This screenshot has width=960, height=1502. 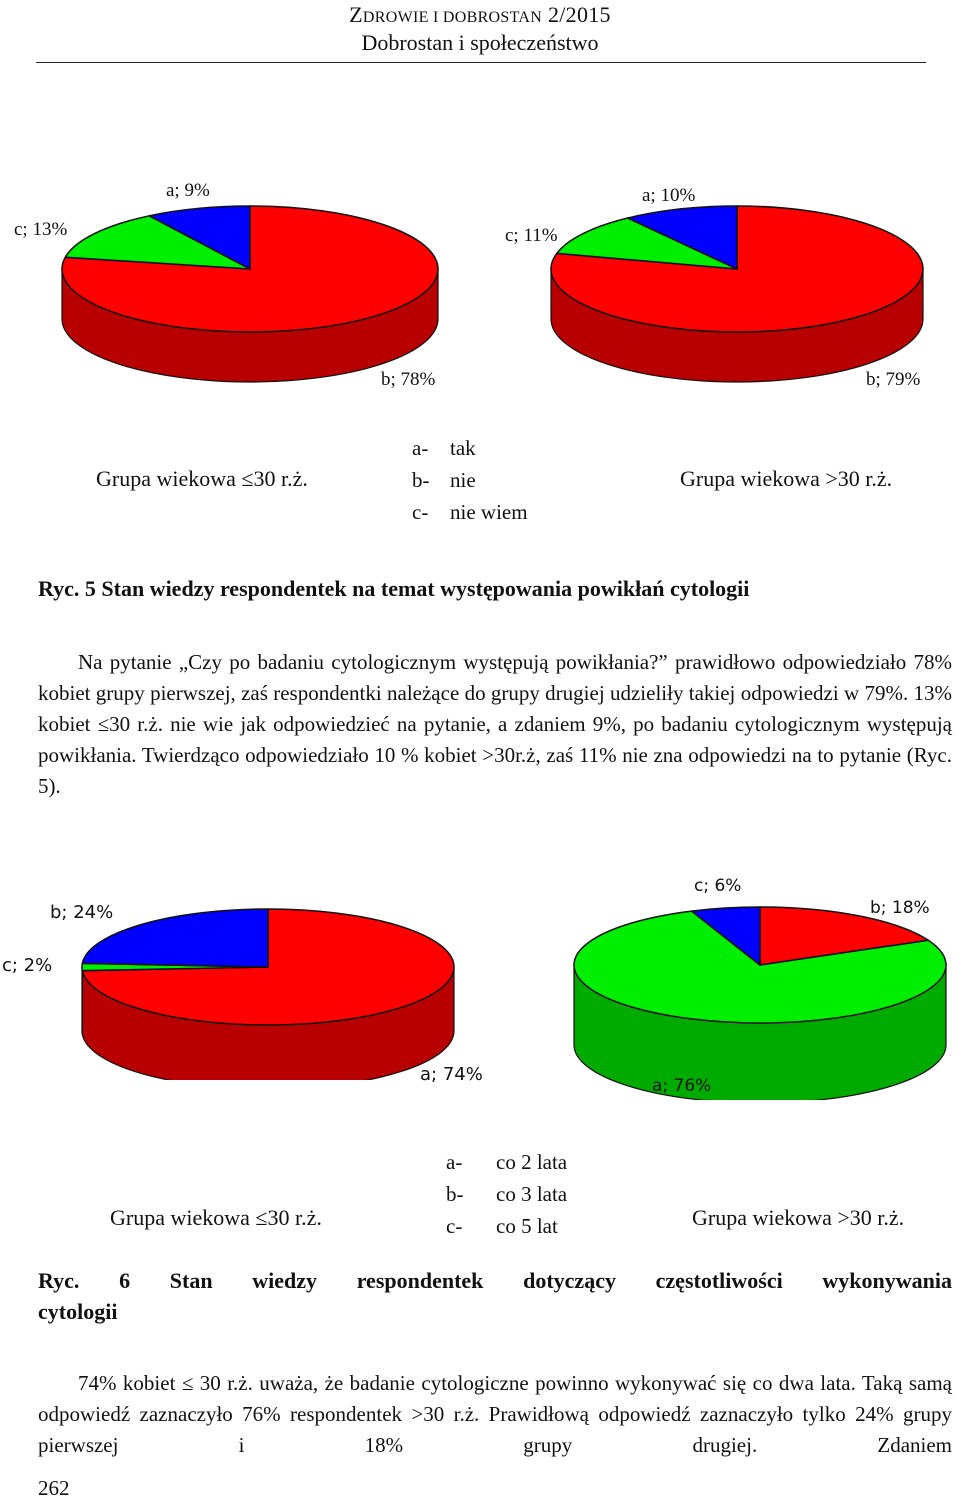 I want to click on pie-label-fig6-over30-a: a; 76%, so click(x=682, y=1086).